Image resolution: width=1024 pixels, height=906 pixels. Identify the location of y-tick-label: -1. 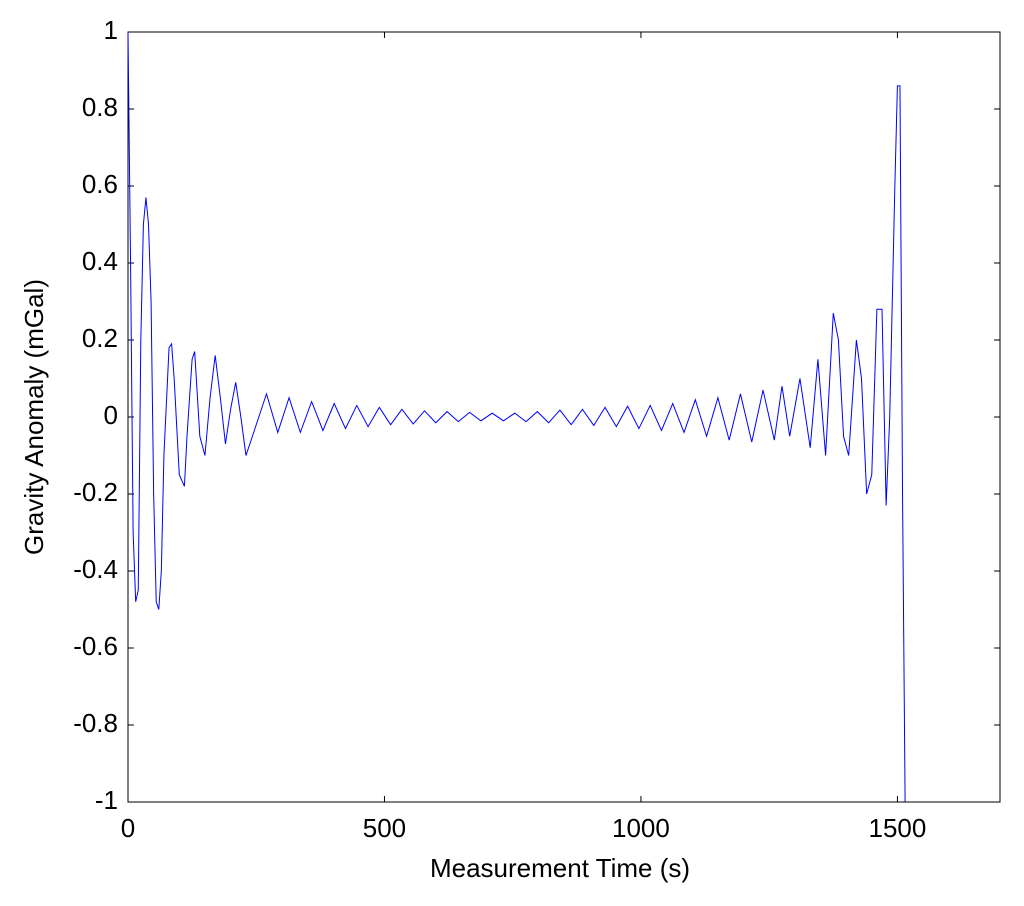
(106, 800).